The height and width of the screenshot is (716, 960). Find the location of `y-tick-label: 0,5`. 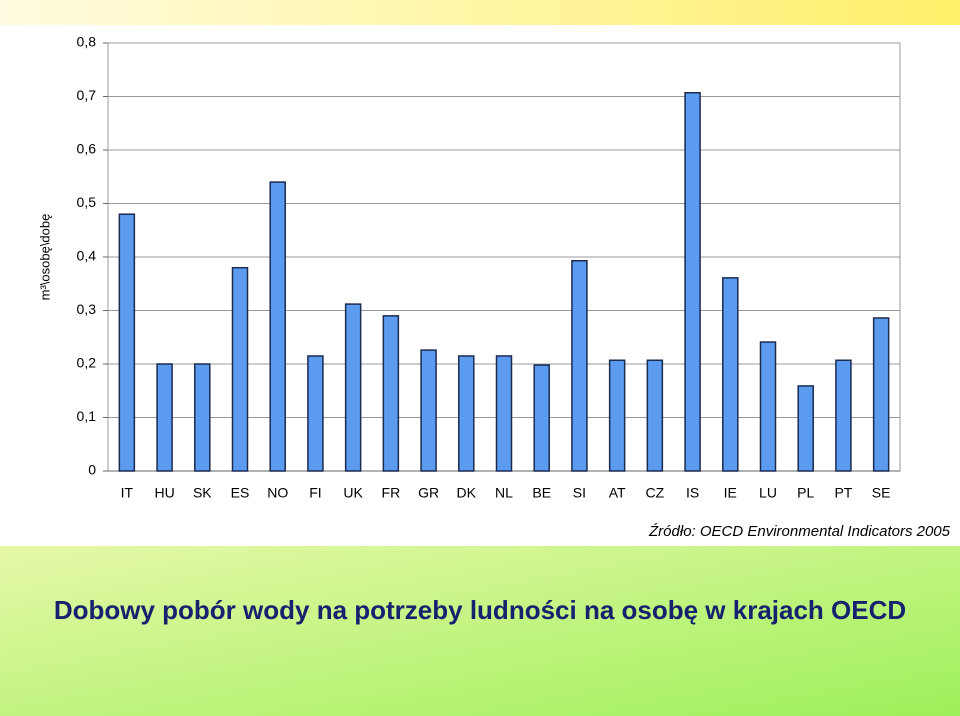

y-tick-label: 0,5 is located at coordinates (87, 202).